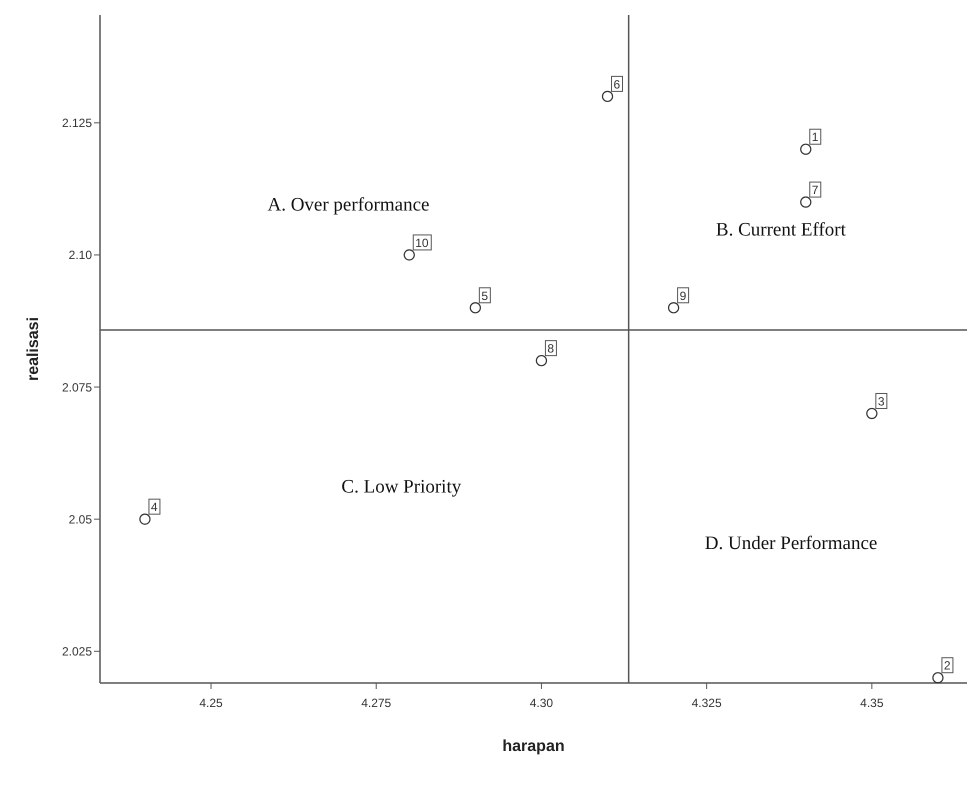  I want to click on annotation: 8, so click(550, 349).